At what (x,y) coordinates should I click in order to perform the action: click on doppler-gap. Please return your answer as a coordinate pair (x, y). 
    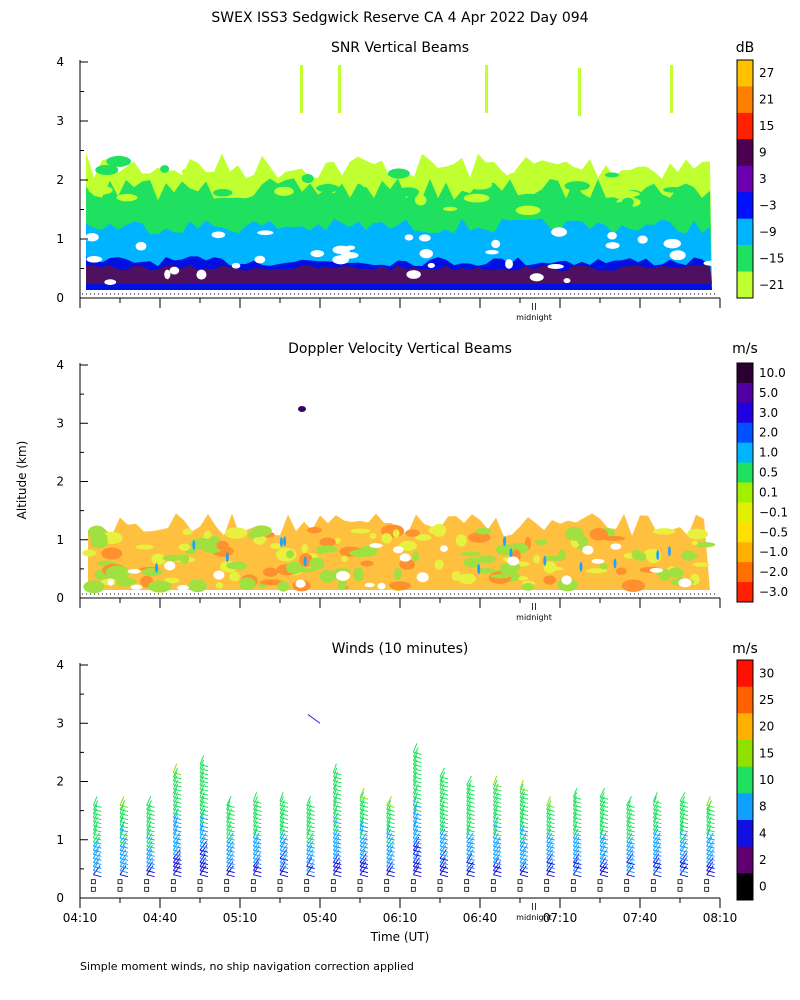
    Looking at the image, I should click on (134, 571).